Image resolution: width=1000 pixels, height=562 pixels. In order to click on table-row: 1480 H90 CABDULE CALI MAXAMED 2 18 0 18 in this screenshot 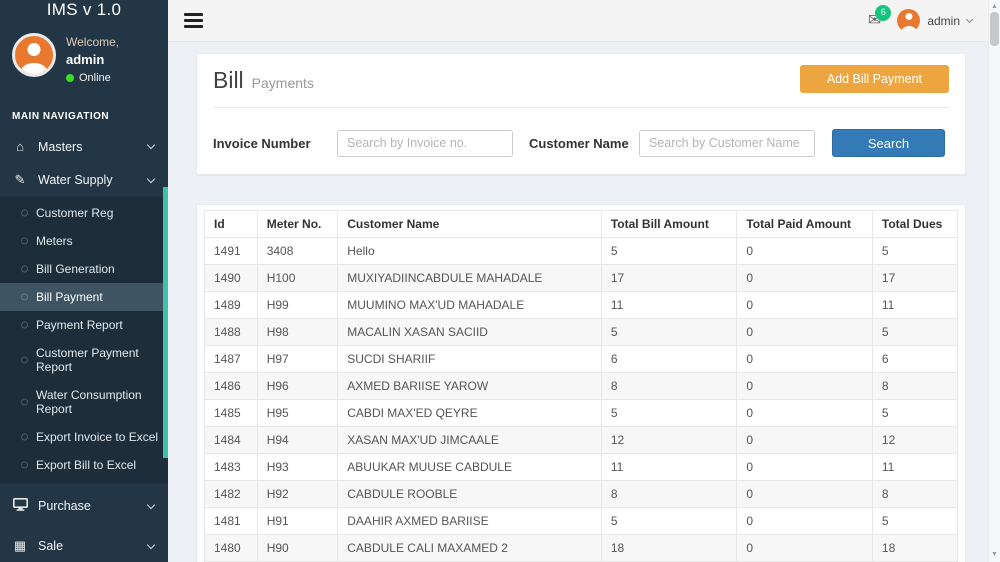, I will do `click(581, 548)`.